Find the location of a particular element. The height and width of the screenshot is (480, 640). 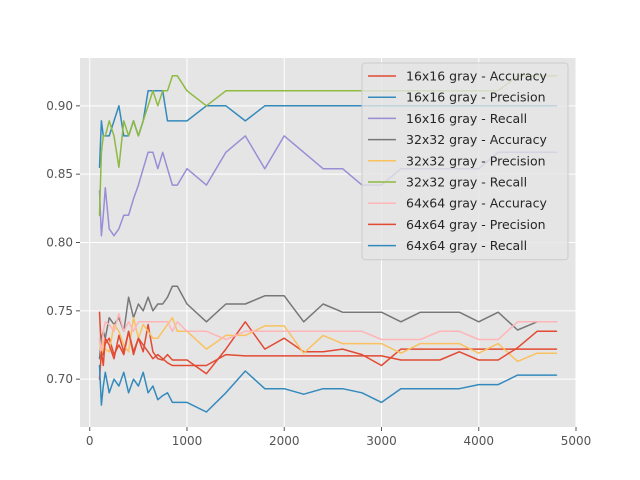

legend-label: 16x16 gray - Accuracy is located at coordinates (476, 76).